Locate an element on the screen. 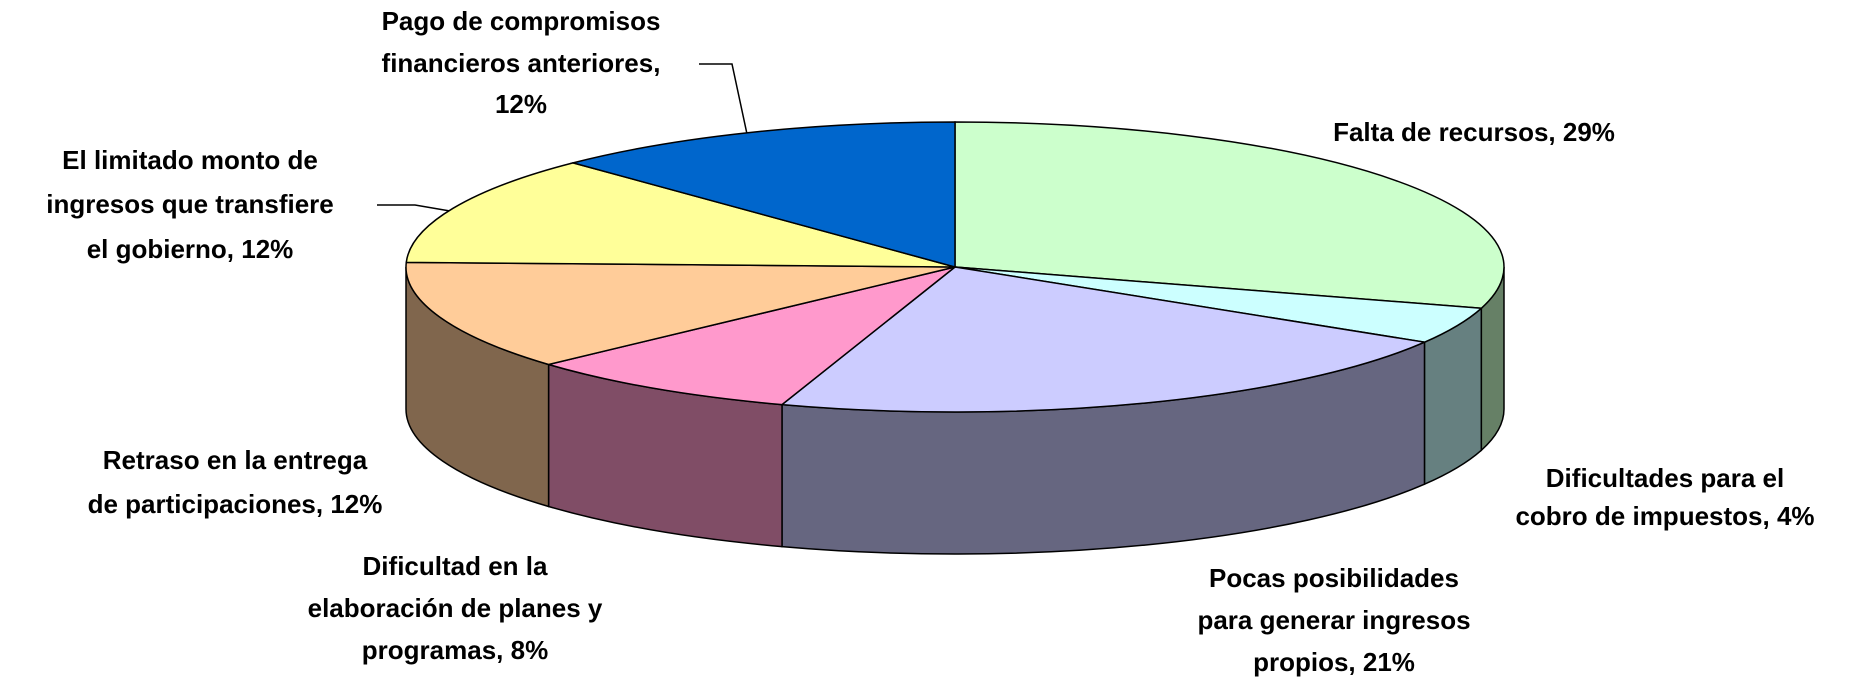 The width and height of the screenshot is (1858, 681). slice-label: Retraso en la entrega is located at coordinates (235, 460).